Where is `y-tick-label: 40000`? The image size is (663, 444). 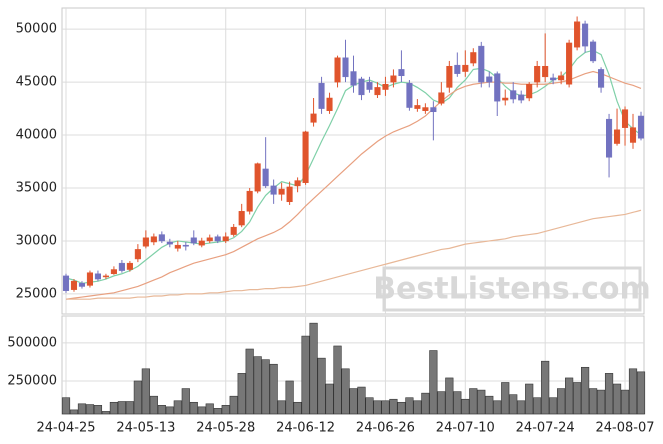
y-tick-label: 40000 is located at coordinates (36, 135).